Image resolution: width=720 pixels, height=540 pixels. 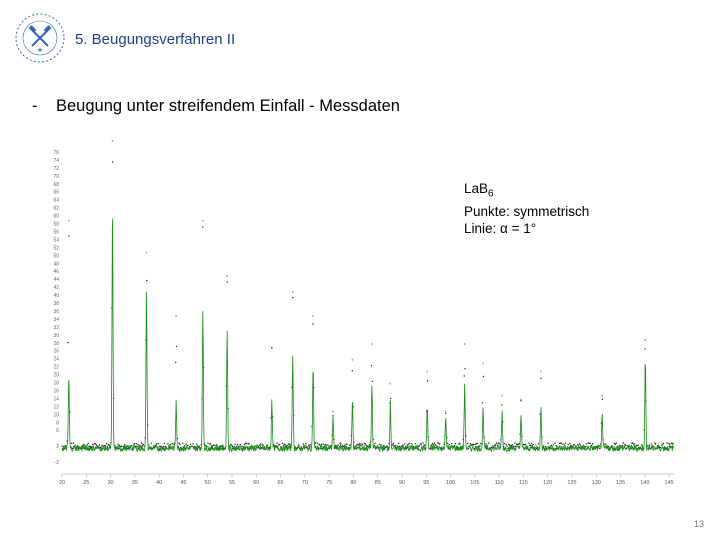 I want to click on chart-legend: LaB6 Punkte: symmetrisch Linie: α = 1°, so click(x=526, y=208).